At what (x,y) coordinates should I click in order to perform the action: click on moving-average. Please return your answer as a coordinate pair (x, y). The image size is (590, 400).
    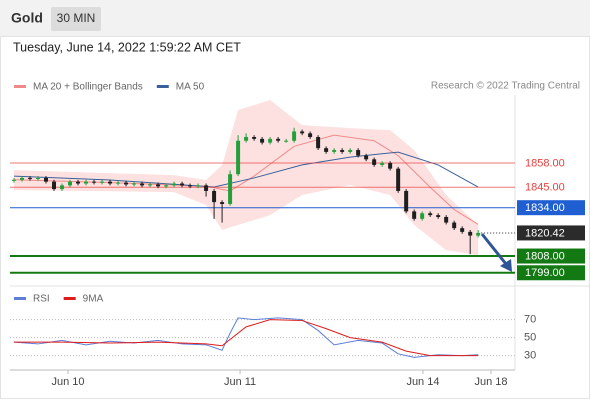
    Looking at the image, I should click on (246, 169).